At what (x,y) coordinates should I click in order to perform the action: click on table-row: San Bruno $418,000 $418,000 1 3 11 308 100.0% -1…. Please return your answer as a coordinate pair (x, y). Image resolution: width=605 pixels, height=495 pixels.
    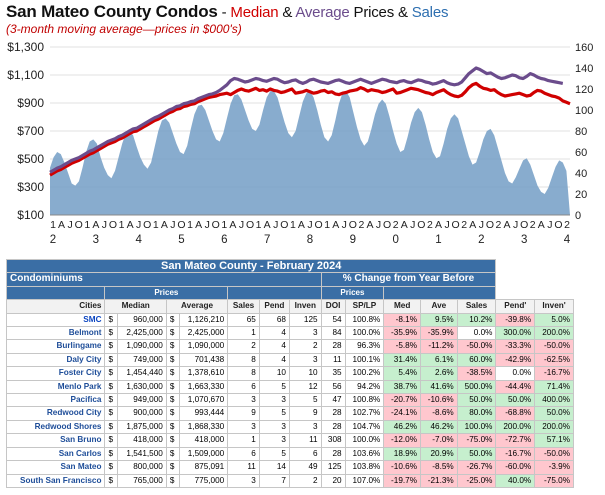
    Looking at the image, I should click on (289, 440).